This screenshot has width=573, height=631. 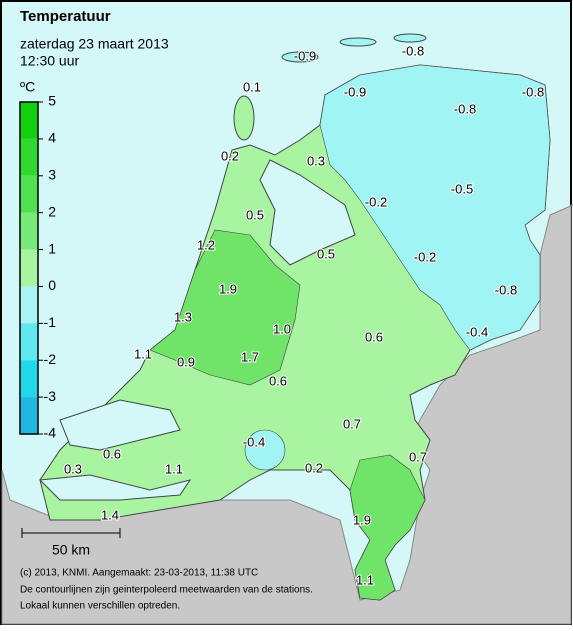 What do you see at coordinates (52, 101) in the screenshot?
I see `legend-tick-label: 5` at bounding box center [52, 101].